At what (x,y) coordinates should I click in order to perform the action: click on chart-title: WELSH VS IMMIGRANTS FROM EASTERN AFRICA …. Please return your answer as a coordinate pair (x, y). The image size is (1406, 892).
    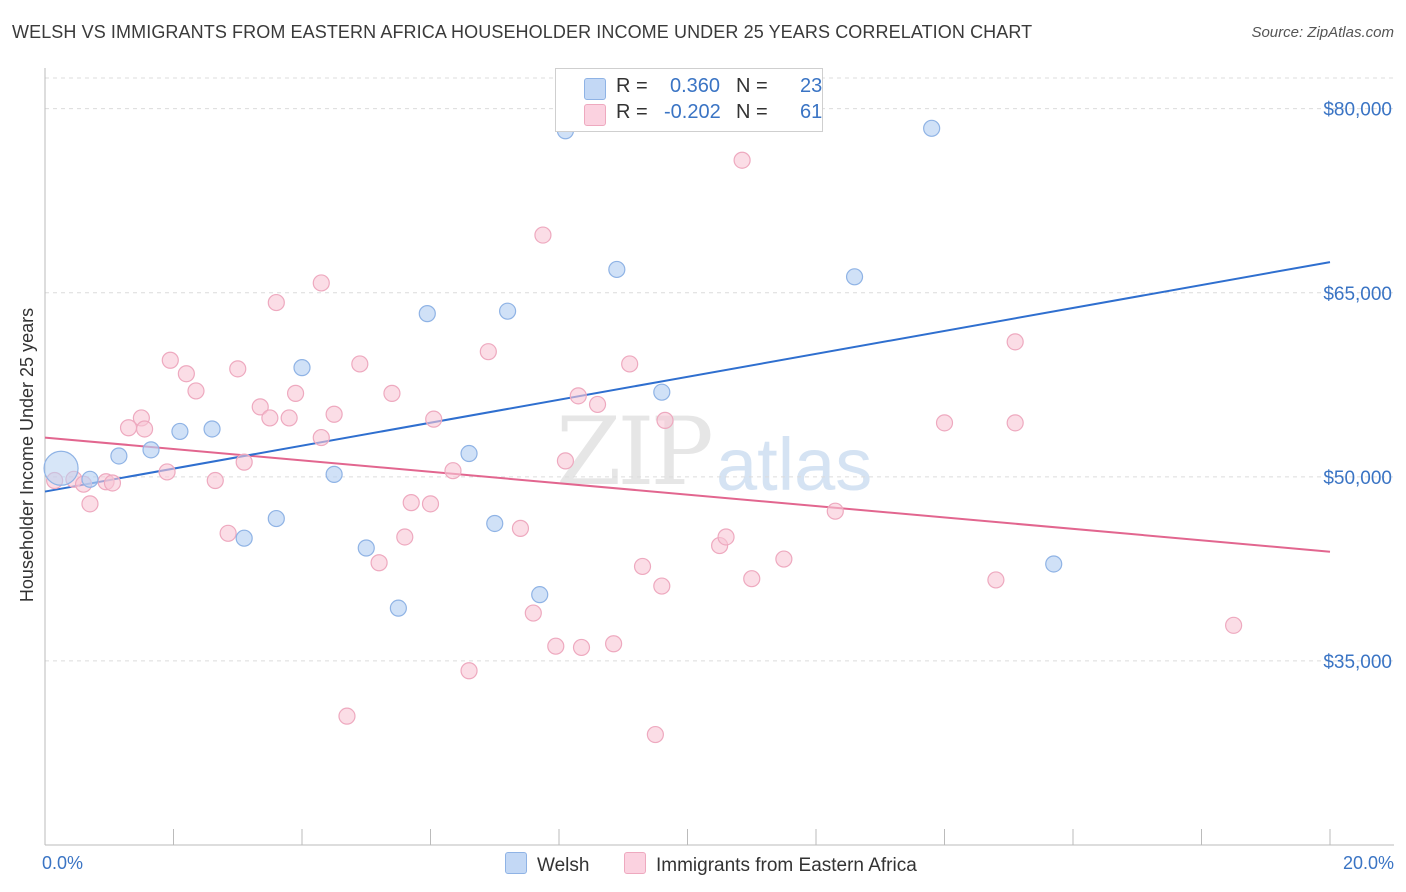
    Looking at the image, I should click on (522, 32).